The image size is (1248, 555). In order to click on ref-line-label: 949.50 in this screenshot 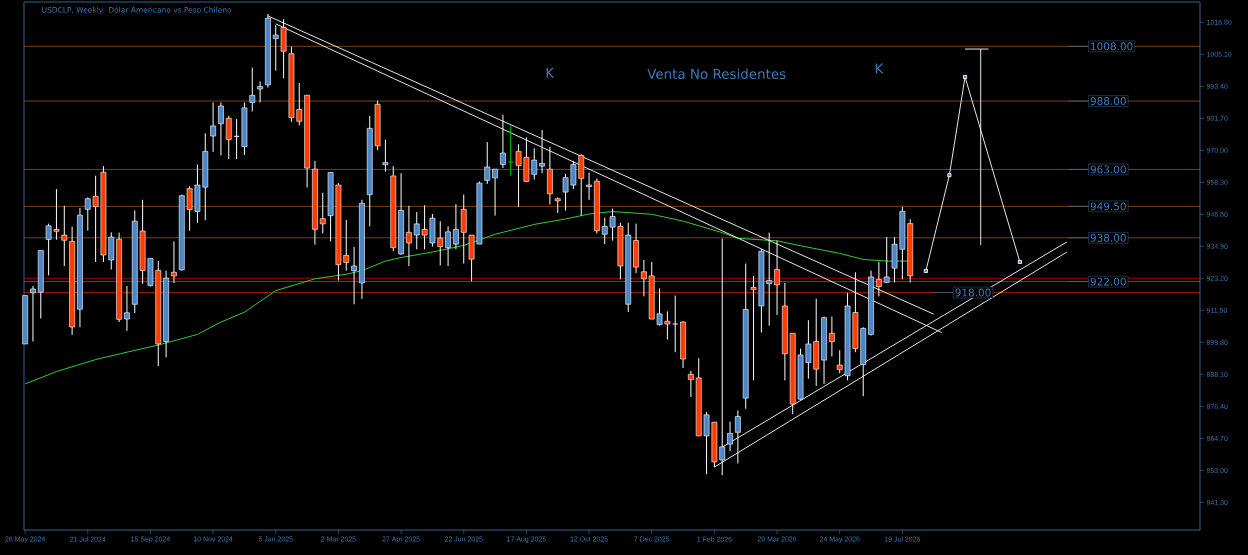, I will do `click(1108, 206)`.